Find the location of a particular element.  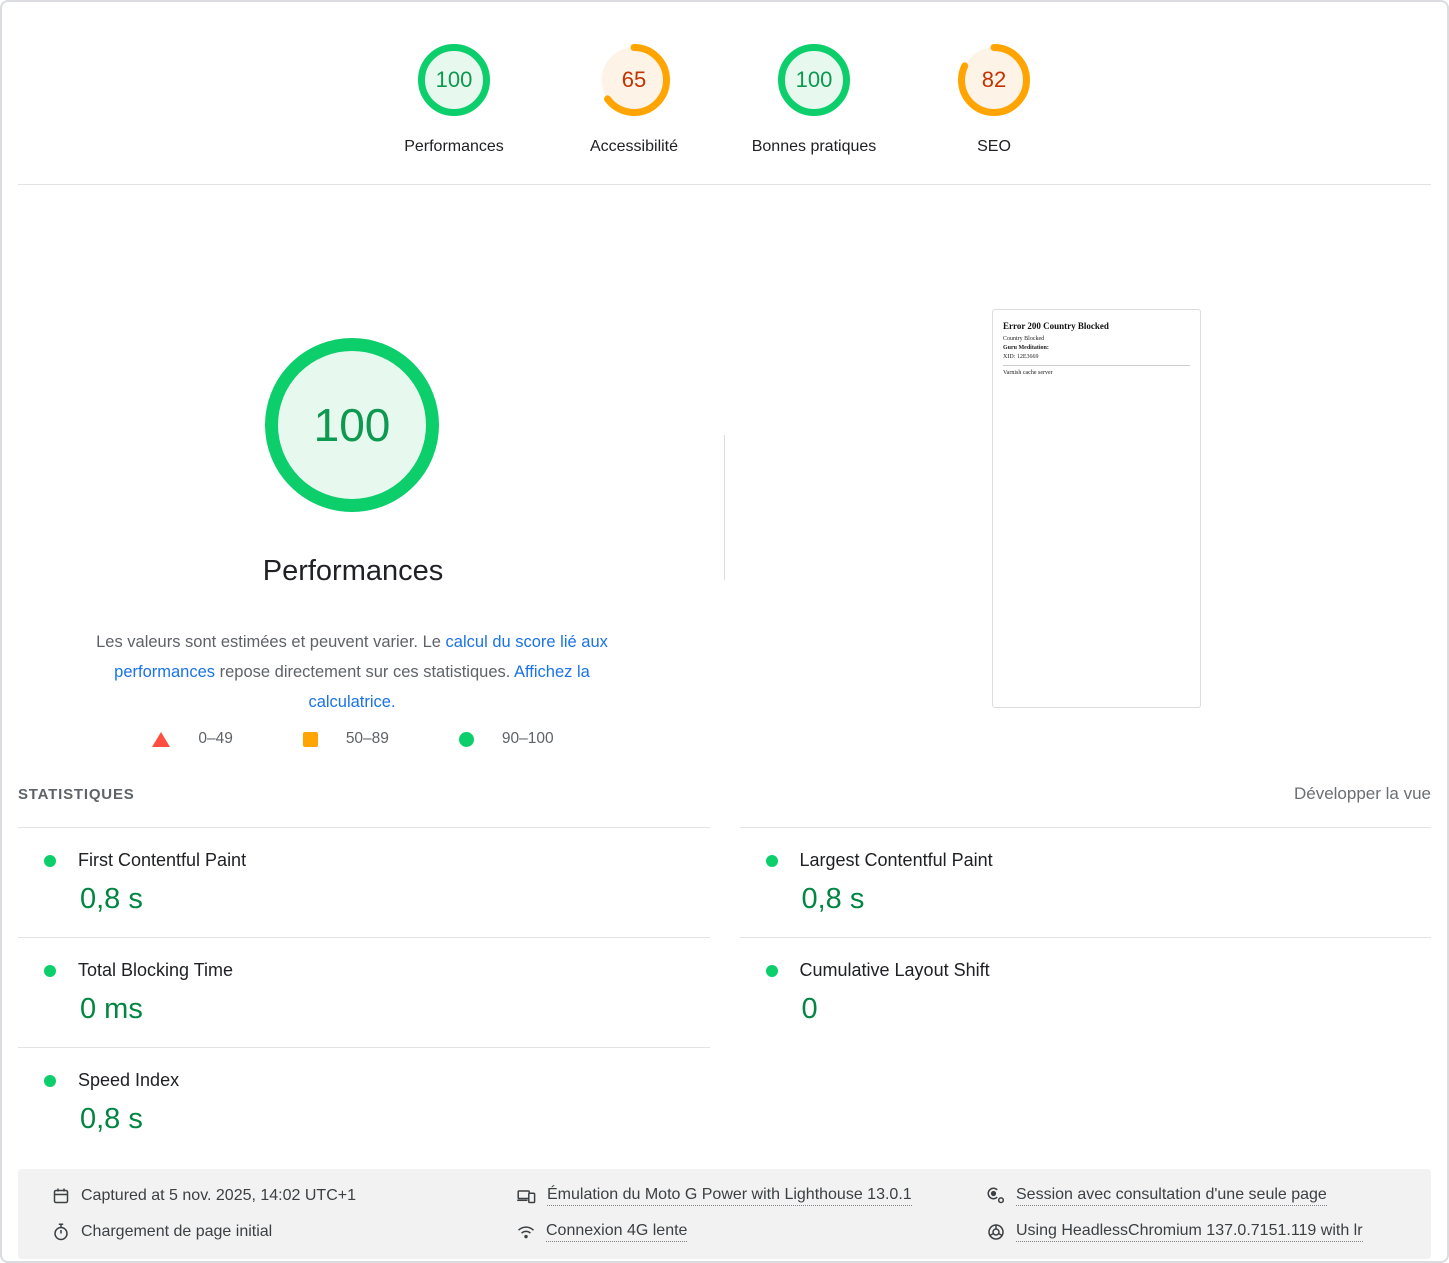

score-gauge: 65 is located at coordinates (634, 80).